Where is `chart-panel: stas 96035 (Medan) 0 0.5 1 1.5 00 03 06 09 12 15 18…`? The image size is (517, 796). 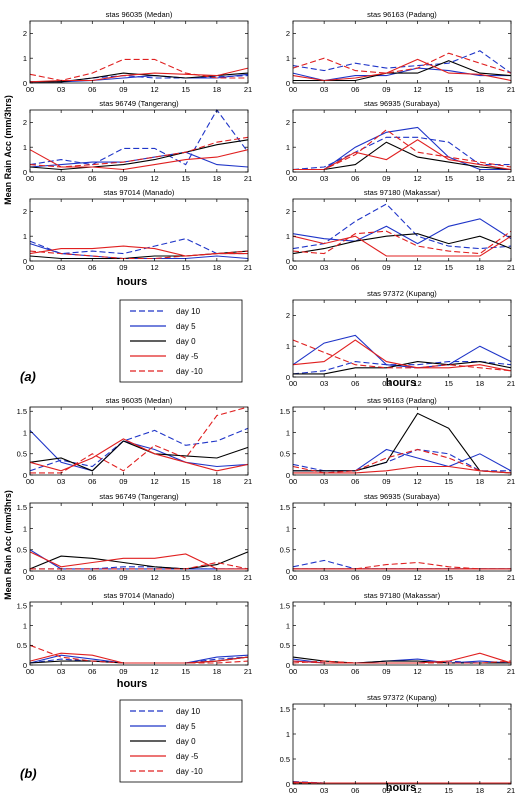 chart-panel: stas 96035 (Medan) 0 0.5 1 1.5 00 03 06 09 12 15 18… is located at coordinates (135, 441).